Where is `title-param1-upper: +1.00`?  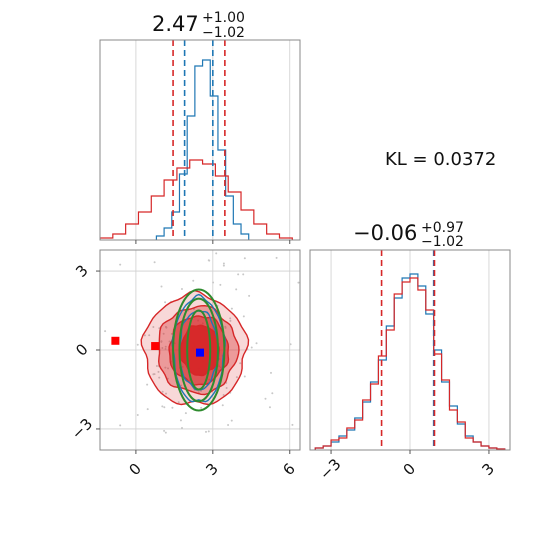 title-param1-upper: +1.00 is located at coordinates (223, 18).